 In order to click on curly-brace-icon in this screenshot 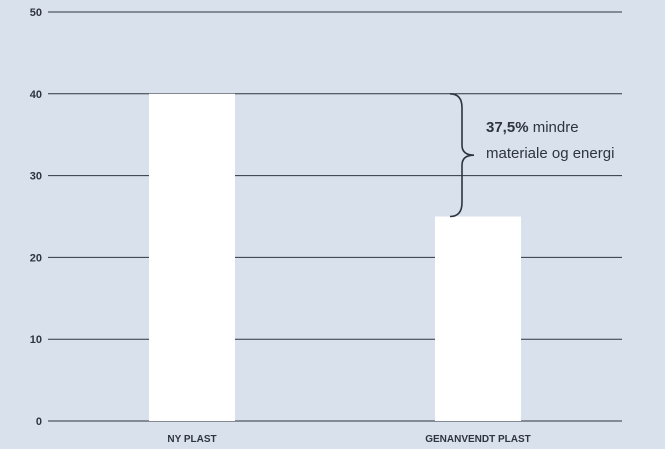, I will do `click(462, 155)`.